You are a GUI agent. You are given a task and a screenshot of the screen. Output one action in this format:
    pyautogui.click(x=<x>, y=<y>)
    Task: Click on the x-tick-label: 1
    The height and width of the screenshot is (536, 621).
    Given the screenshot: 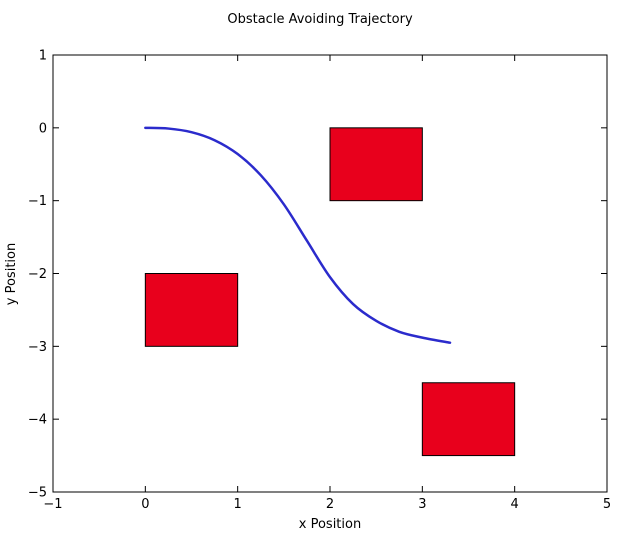 What is the action you would take?
    pyautogui.click(x=238, y=504)
    